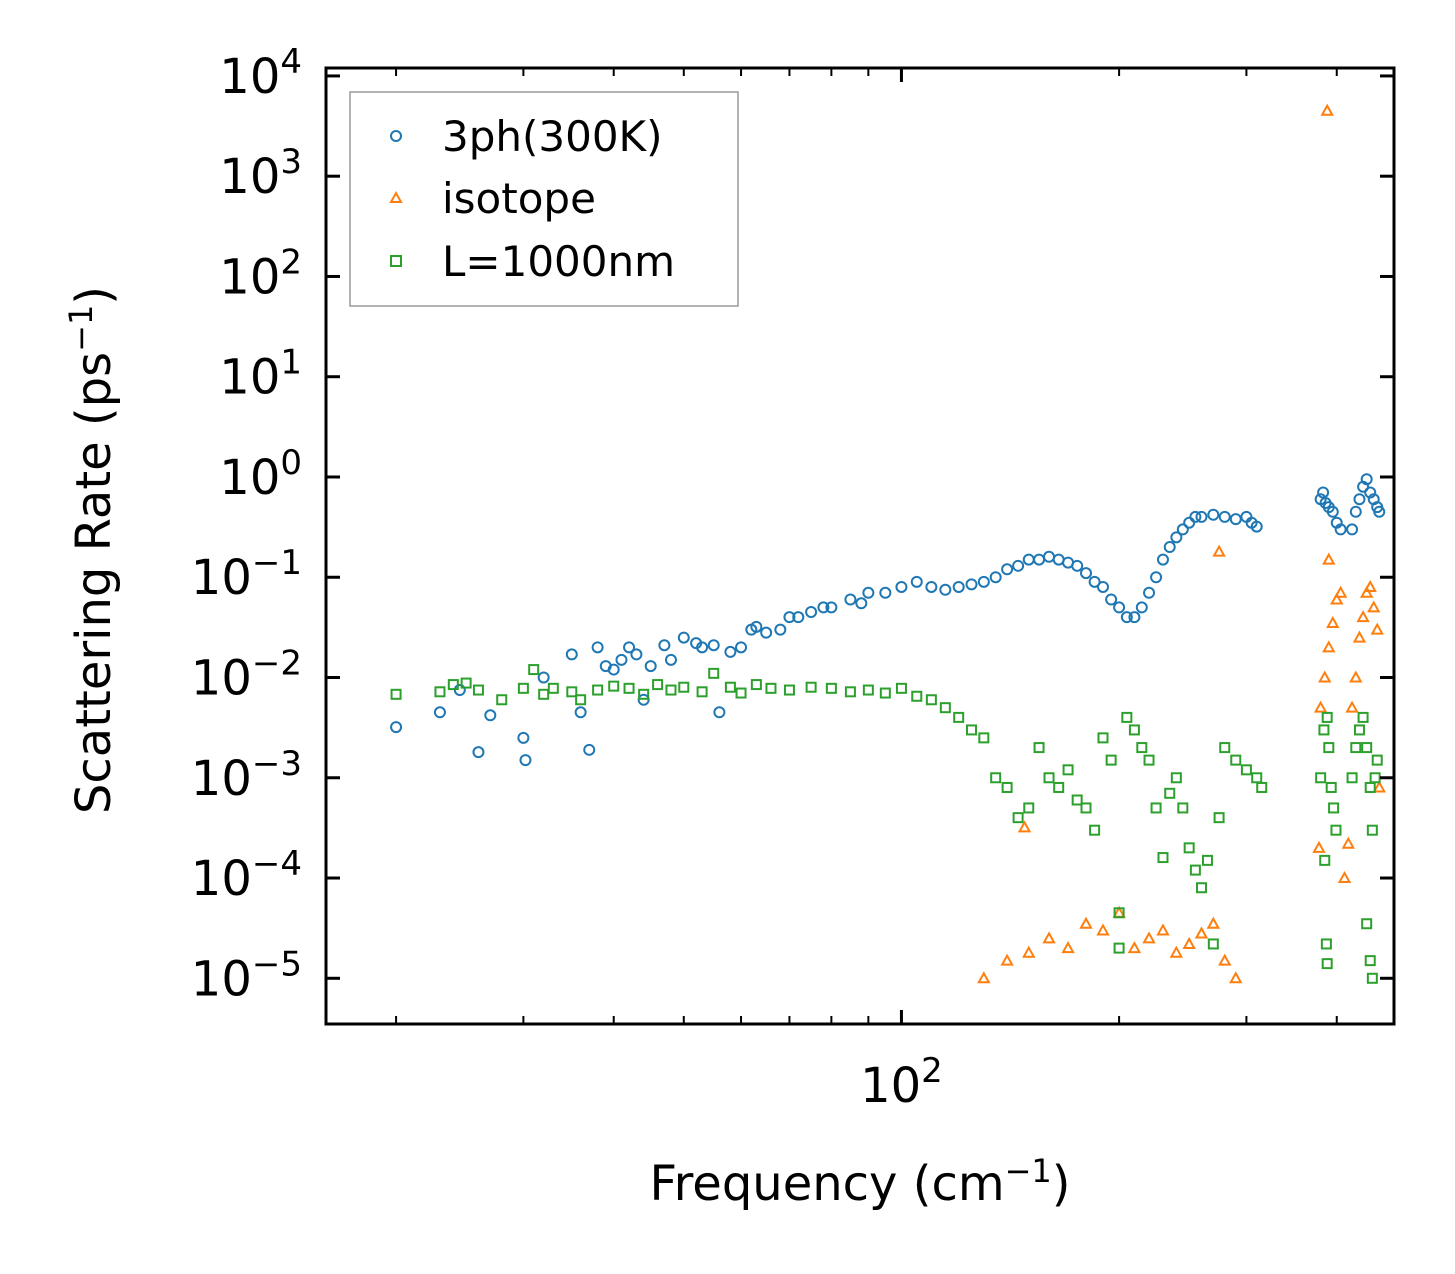 This screenshot has width=1455, height=1274. I want to click on x-tick-label: 102, so click(901, 1082).